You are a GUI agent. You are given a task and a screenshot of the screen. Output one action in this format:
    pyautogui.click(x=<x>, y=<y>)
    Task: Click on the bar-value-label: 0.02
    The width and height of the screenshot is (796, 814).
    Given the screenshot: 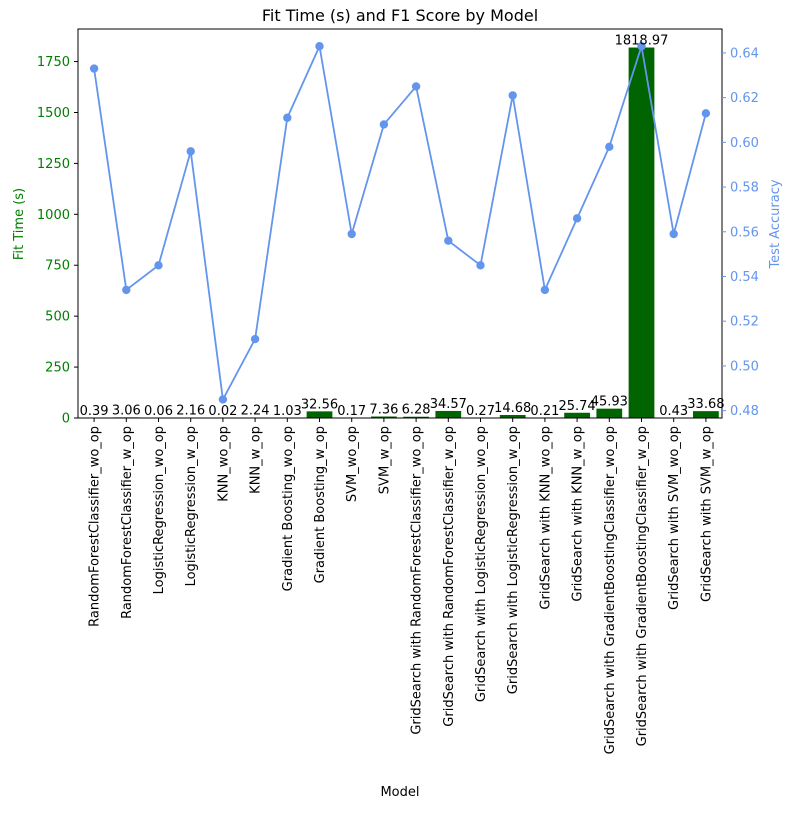 What is the action you would take?
    pyautogui.click(x=222, y=411)
    